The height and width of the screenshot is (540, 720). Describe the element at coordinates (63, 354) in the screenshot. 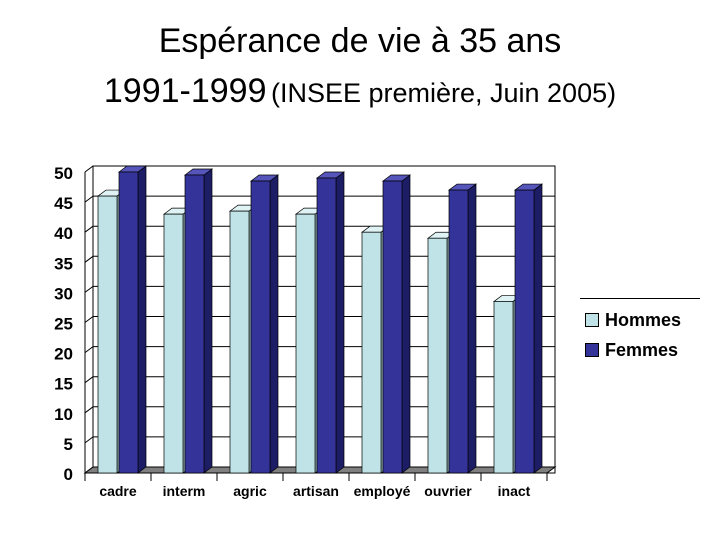

I see `y-tick-label: 20` at that location.